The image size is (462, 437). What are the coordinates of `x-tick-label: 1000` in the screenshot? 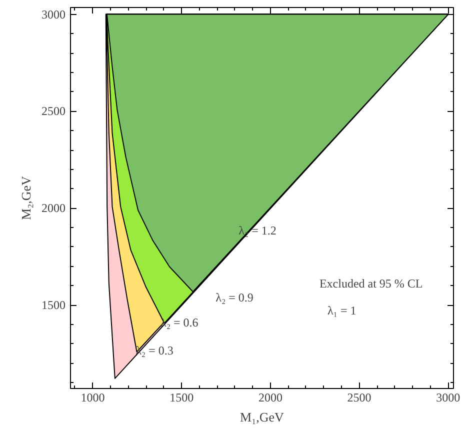 It's located at (92, 397).